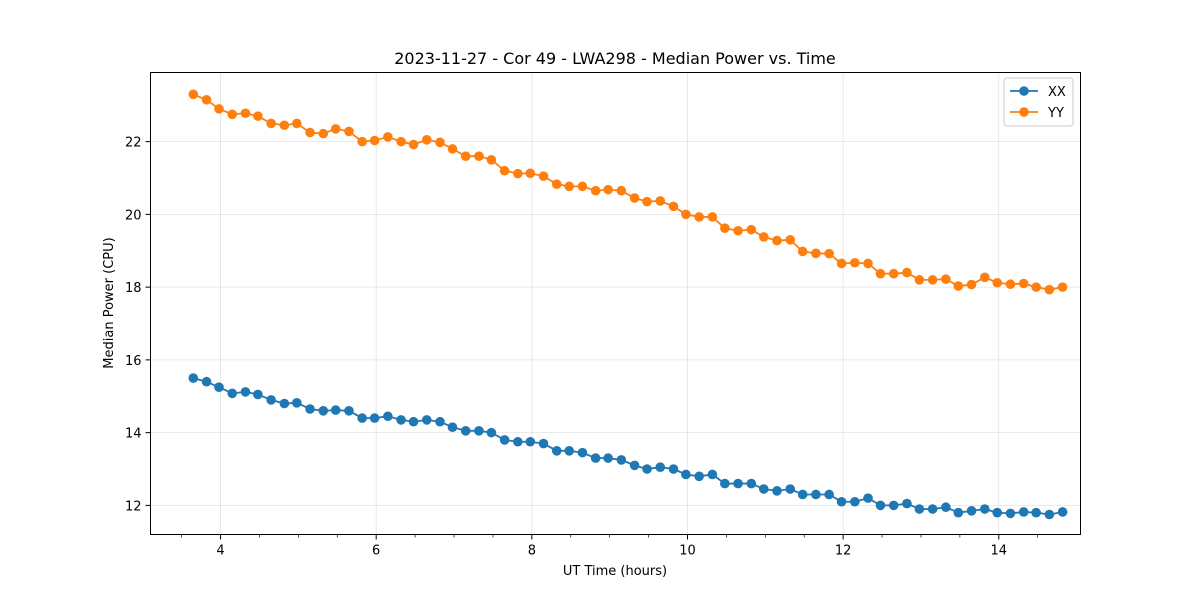 This screenshot has height=600, width=1200. What do you see at coordinates (109, 302) in the screenshot?
I see `y-axis-label: Median Power (CPU)` at bounding box center [109, 302].